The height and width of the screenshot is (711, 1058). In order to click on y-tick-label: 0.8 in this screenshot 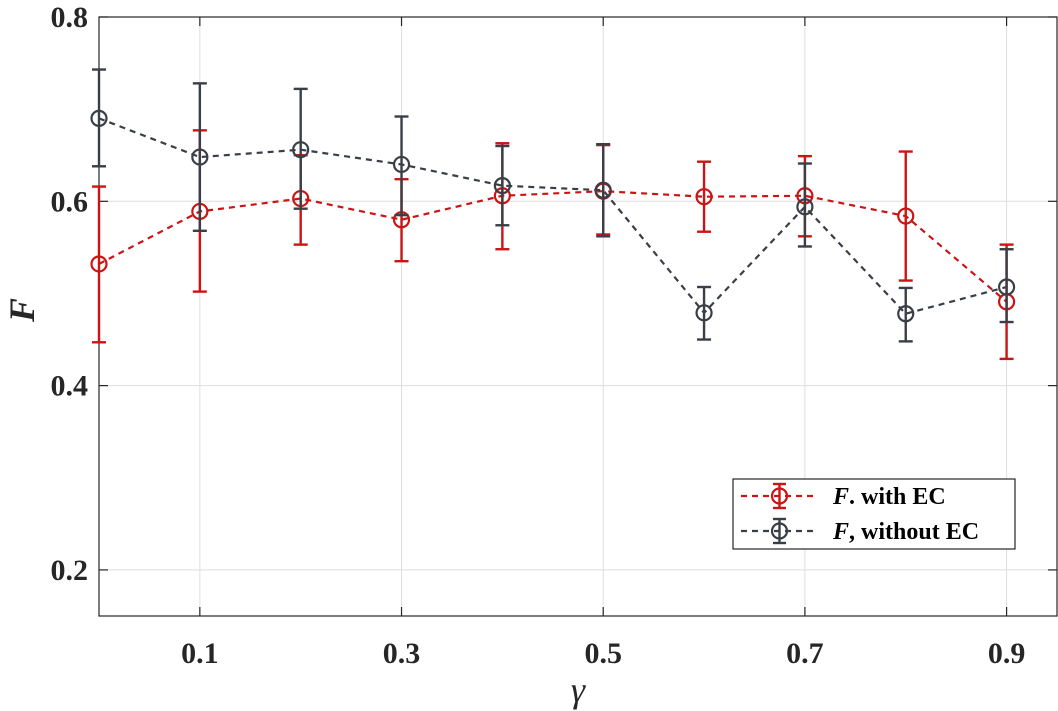, I will do `click(70, 17)`.